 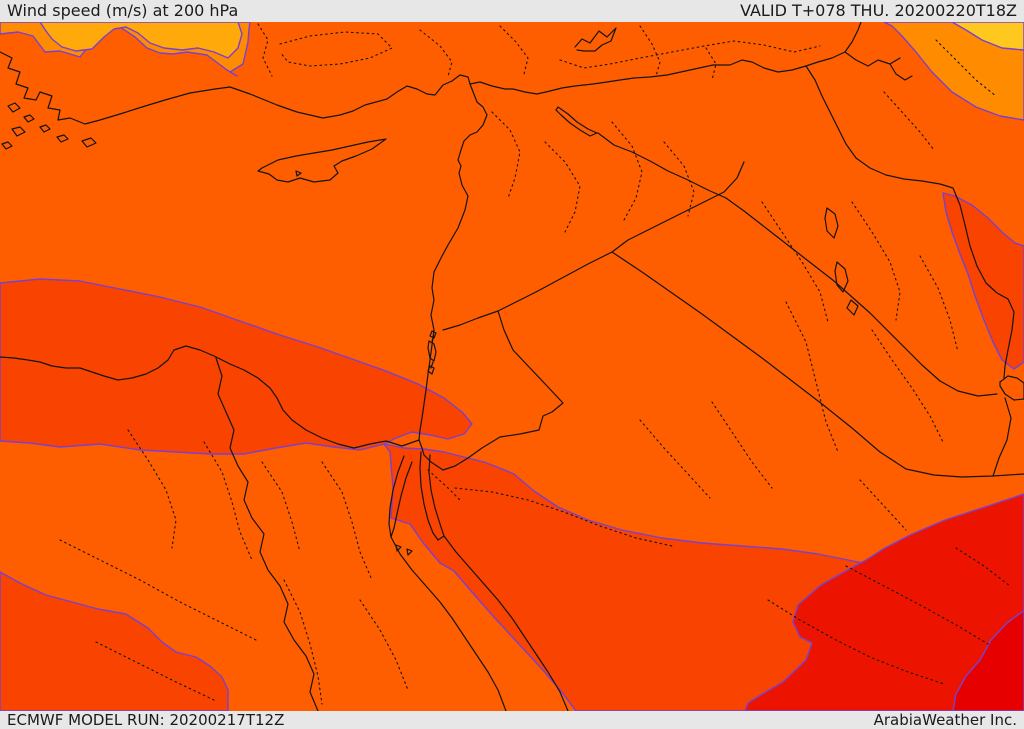 I want to click on isotach-region-southeast-red, so click(x=884, y=602).